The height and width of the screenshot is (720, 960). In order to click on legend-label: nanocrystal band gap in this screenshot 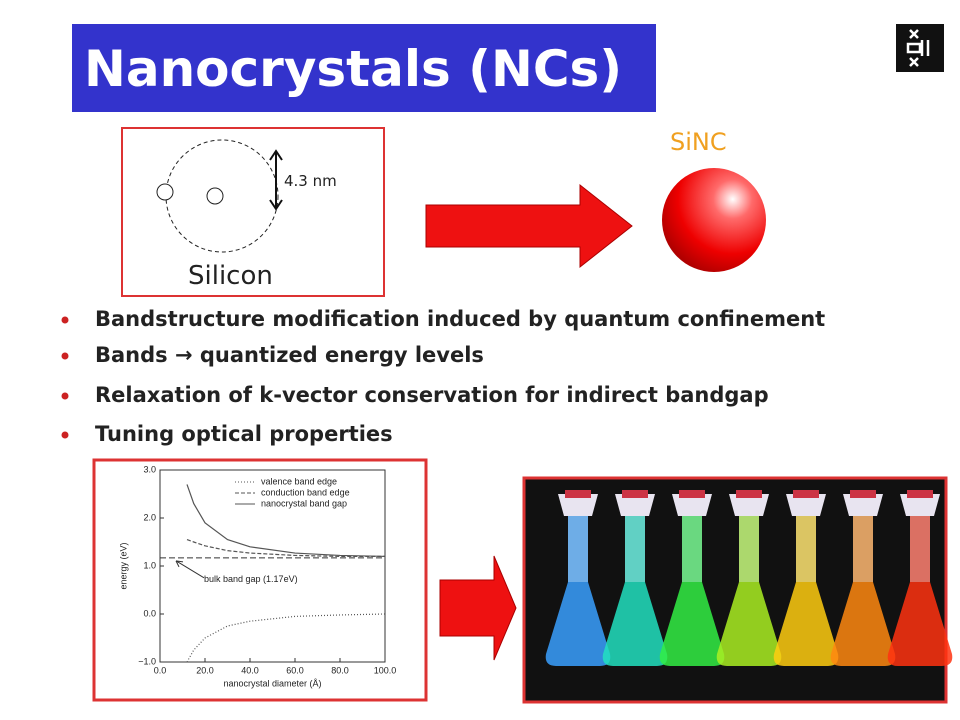, I will do `click(304, 503)`.